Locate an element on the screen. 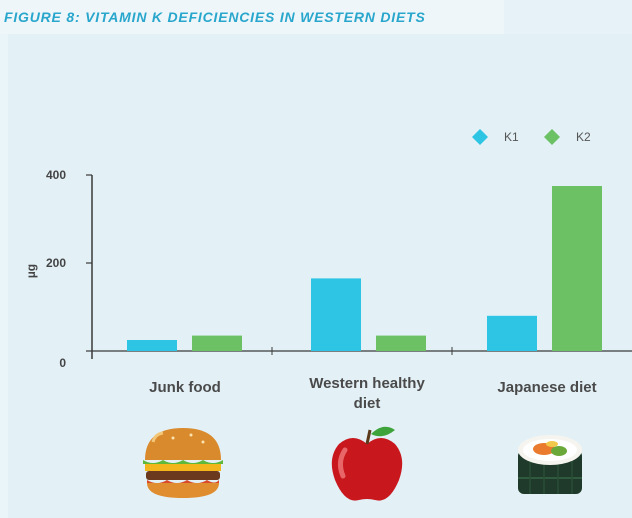 The image size is (632, 518). legend-label-k1: K1 is located at coordinates (511, 137).